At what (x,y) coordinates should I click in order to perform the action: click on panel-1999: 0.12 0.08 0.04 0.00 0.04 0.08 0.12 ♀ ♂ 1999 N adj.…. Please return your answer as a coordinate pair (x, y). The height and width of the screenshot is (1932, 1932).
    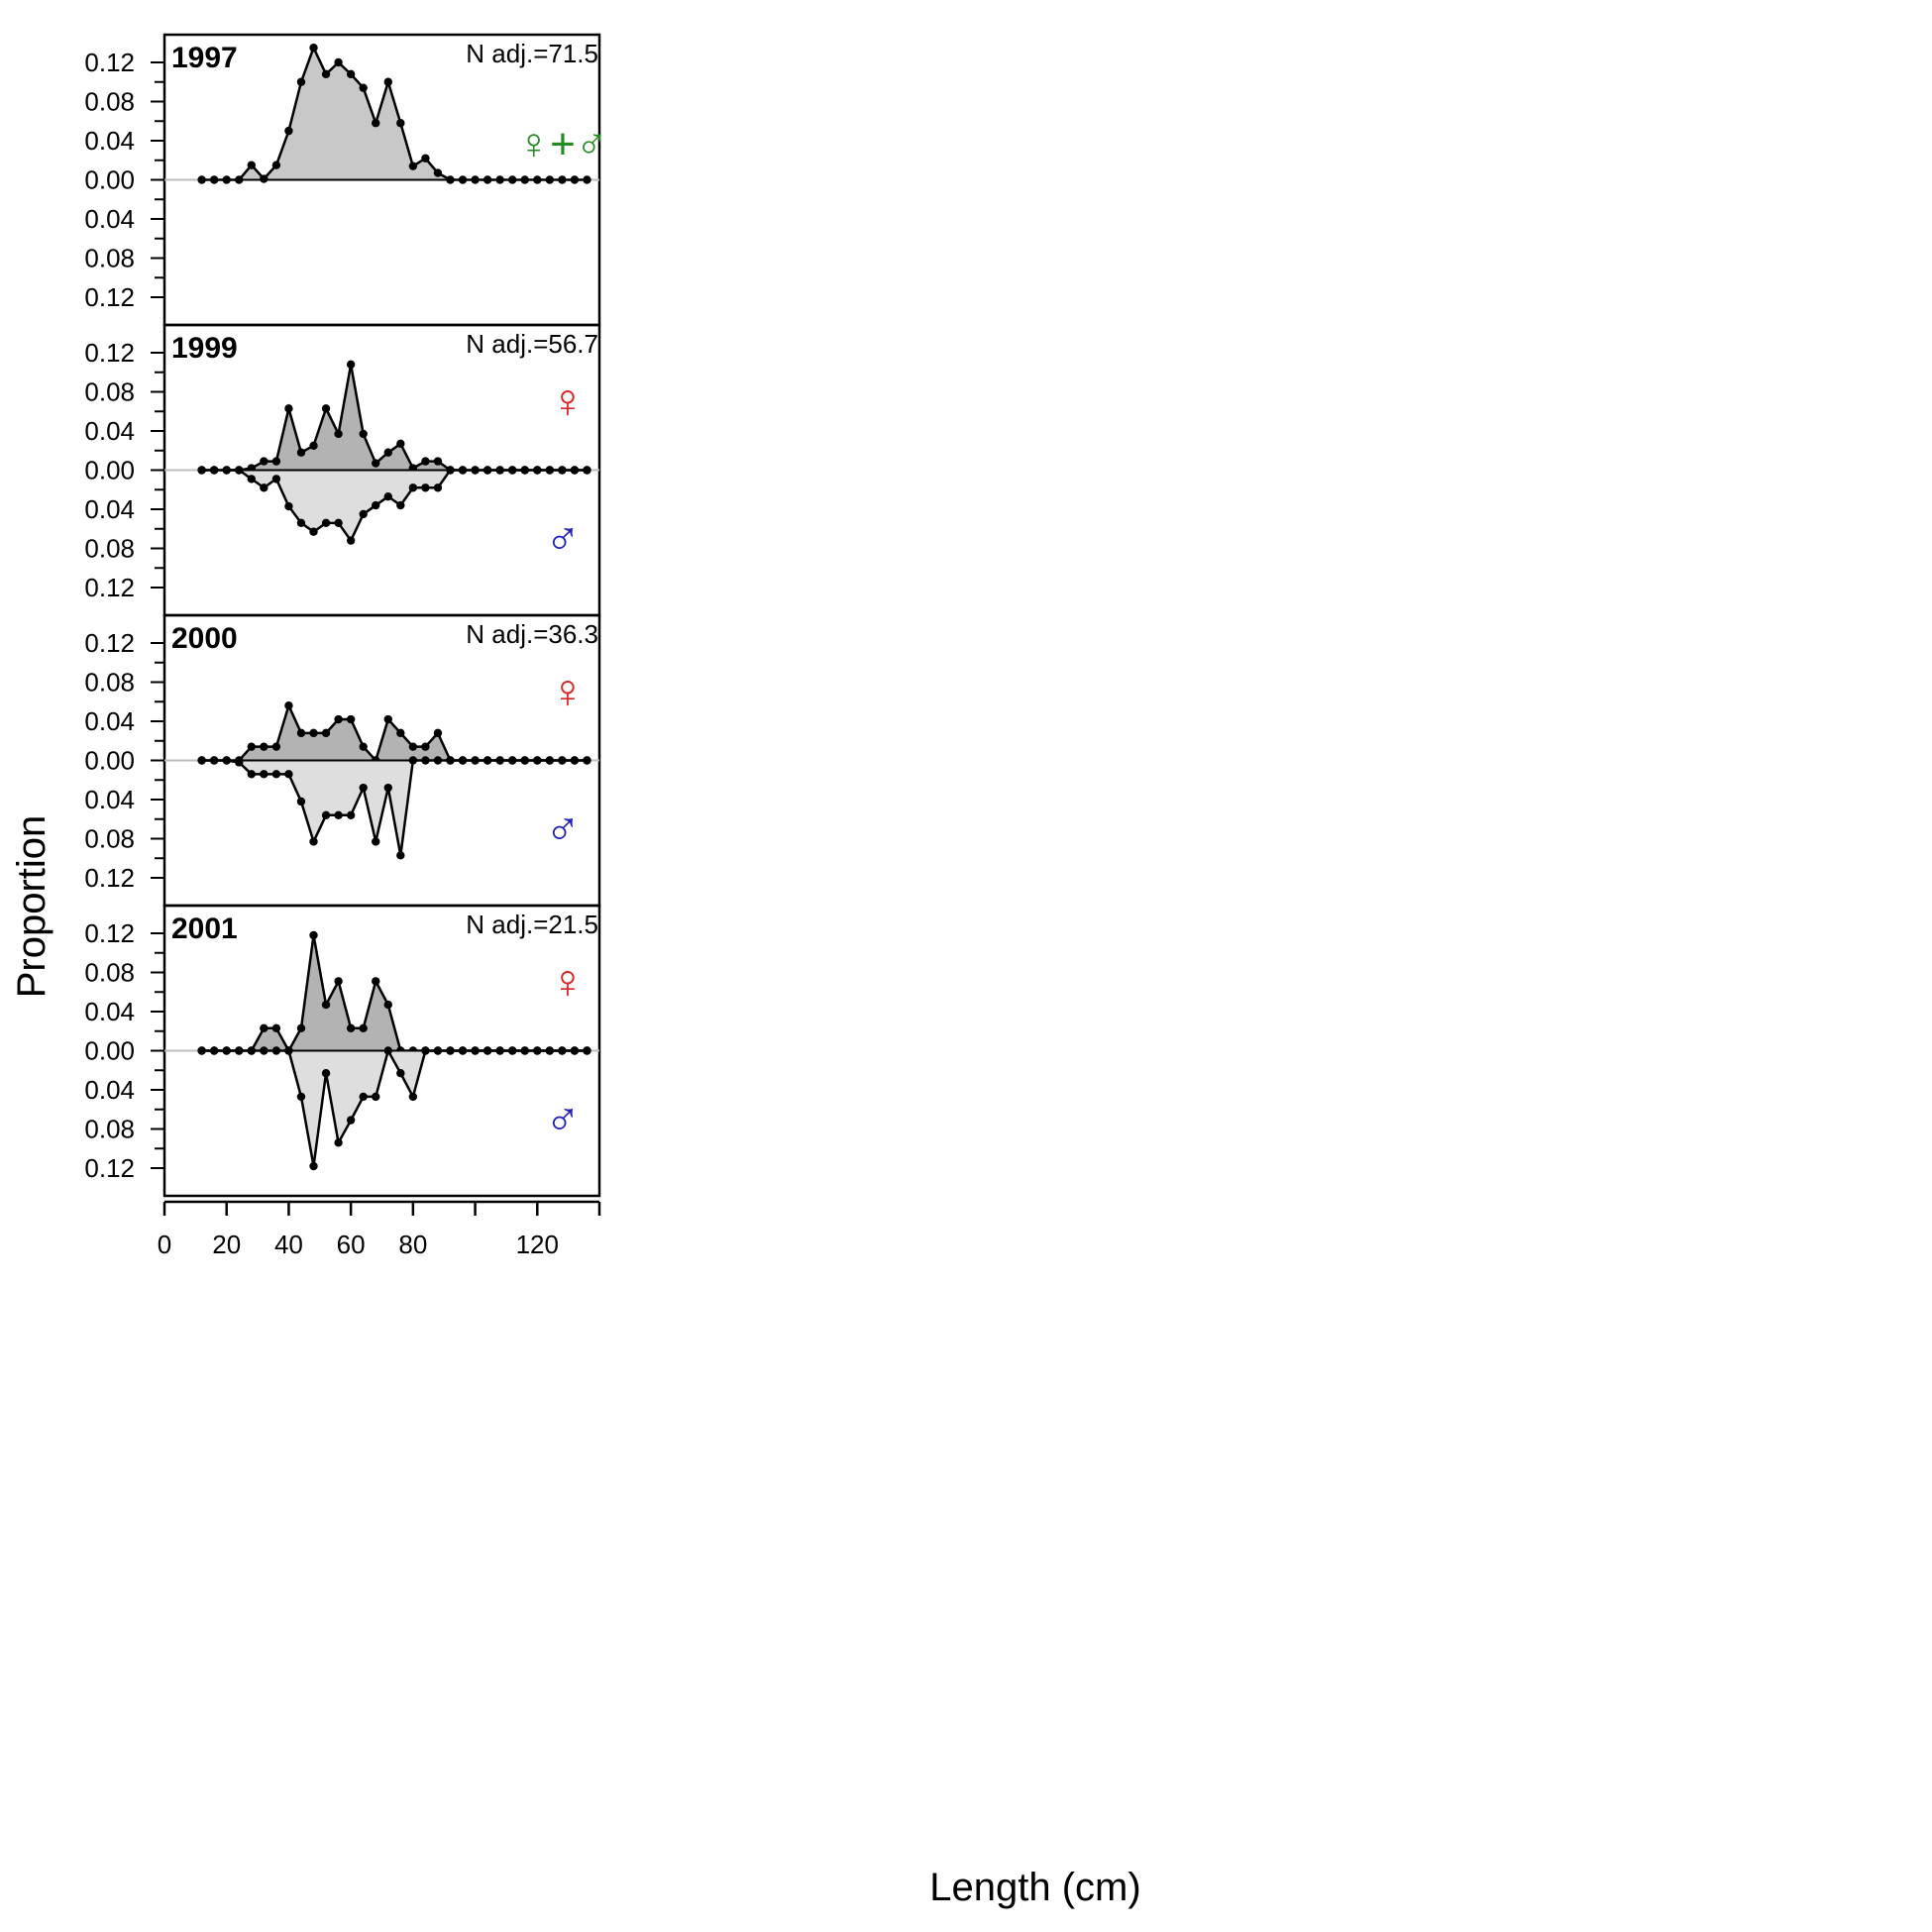
    Looking at the image, I should click on (343, 470).